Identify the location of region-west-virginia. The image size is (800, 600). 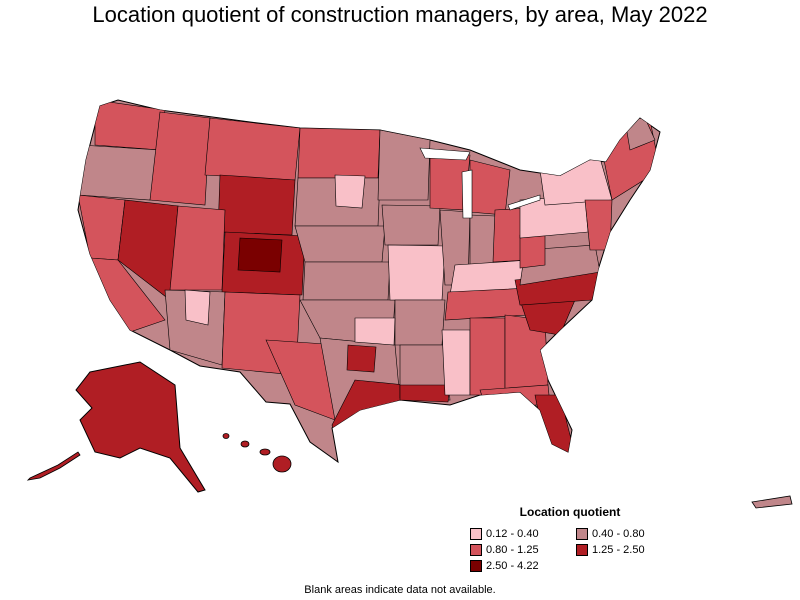
(532, 251).